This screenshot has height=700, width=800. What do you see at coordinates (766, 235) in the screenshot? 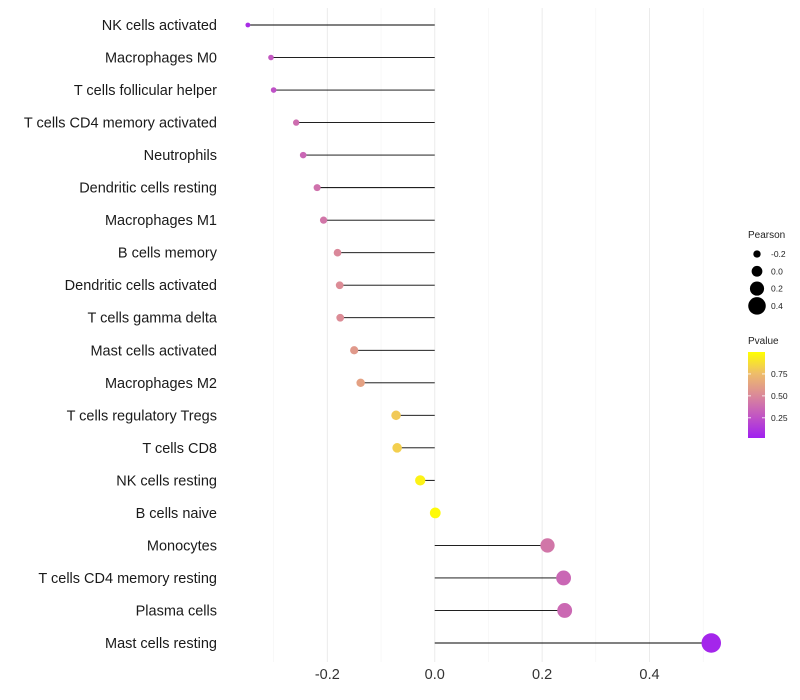
I see `pearson-legend-title: Pearson` at bounding box center [766, 235].